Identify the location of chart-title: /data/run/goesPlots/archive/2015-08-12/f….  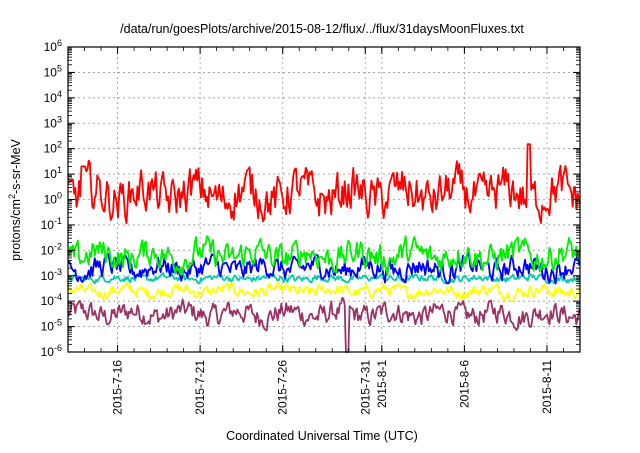
(322, 29).